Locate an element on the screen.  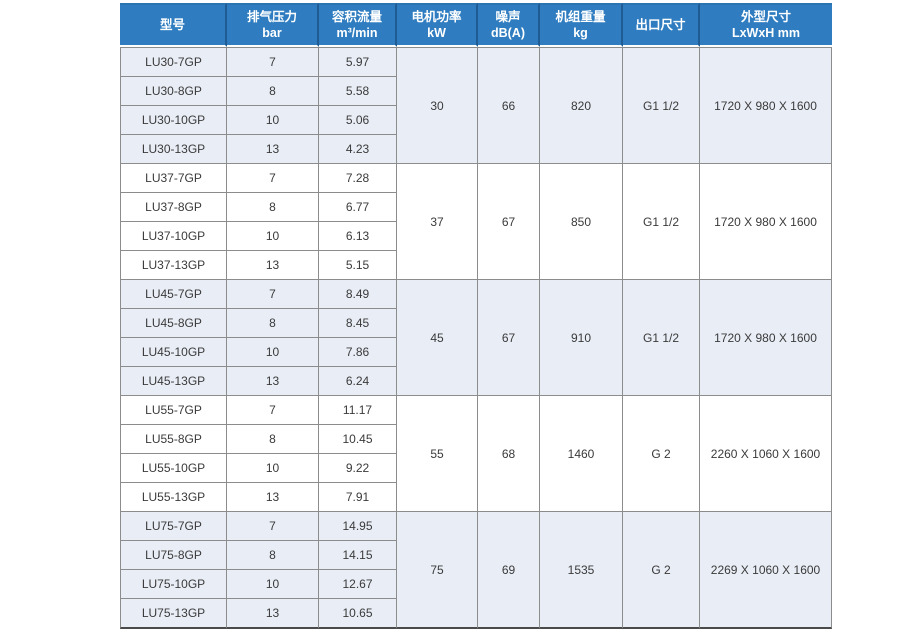
header-unit: bar is located at coordinates (272, 33).